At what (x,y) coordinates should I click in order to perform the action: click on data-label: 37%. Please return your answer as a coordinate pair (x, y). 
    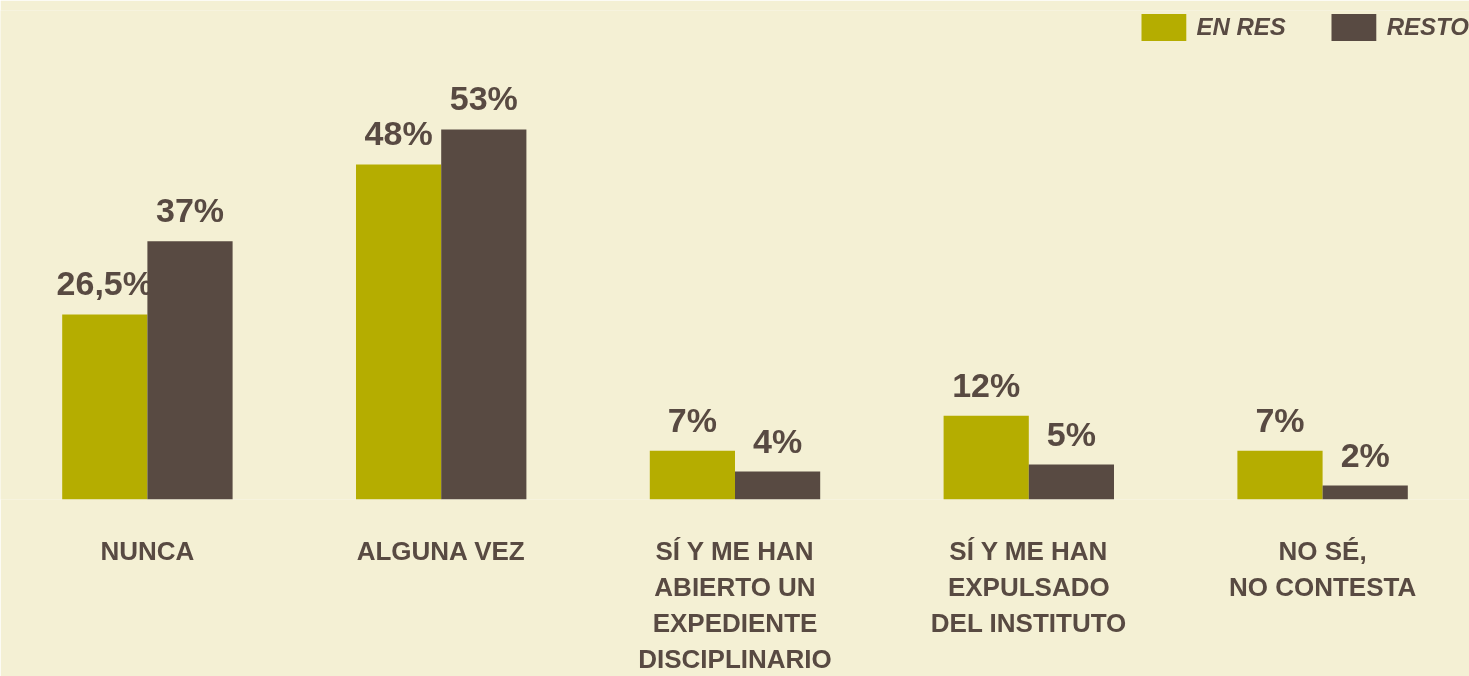
    Looking at the image, I should click on (190, 210).